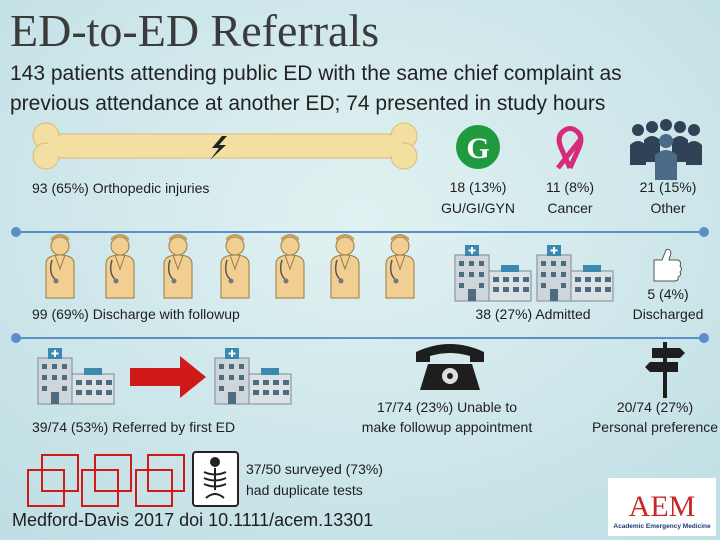 This screenshot has width=720, height=540. I want to click on unable-label: make followup appointment, so click(447, 427).